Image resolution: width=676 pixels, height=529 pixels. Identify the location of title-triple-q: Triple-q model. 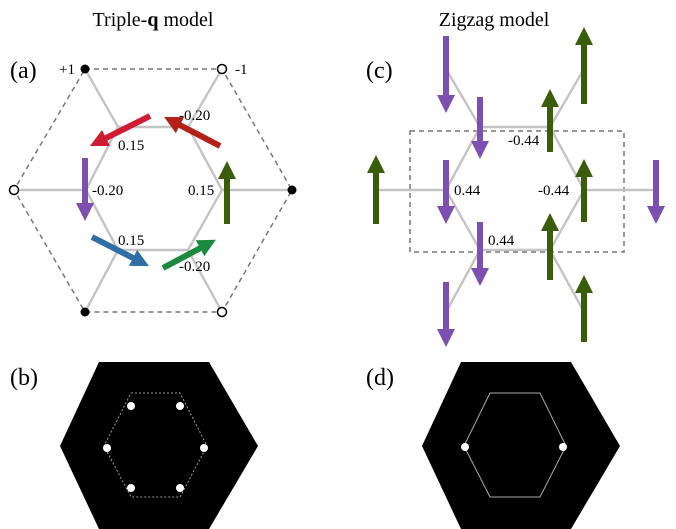
(153, 20).